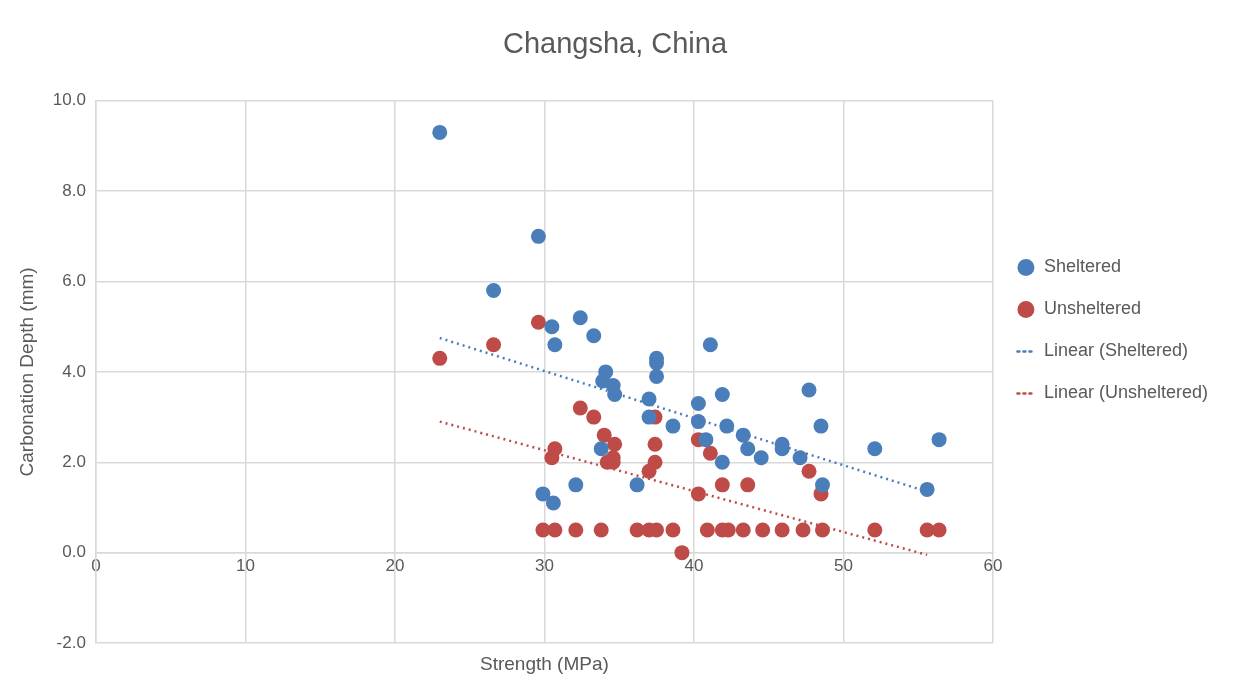  I want to click on x-tick-label: 50, so click(843, 565).